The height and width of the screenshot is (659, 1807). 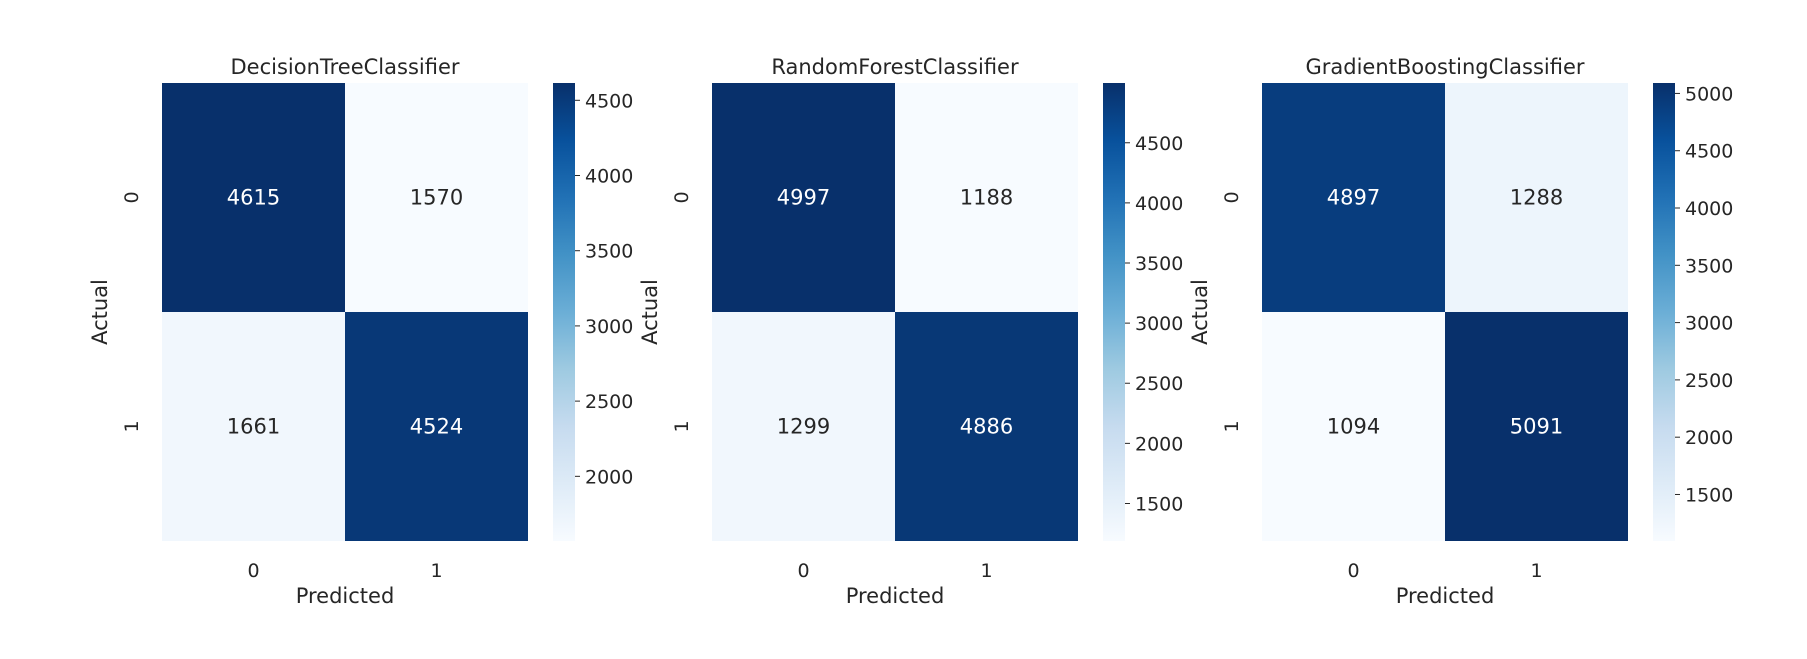 I want to click on cell-value-label: 5091, so click(x=1536, y=427).